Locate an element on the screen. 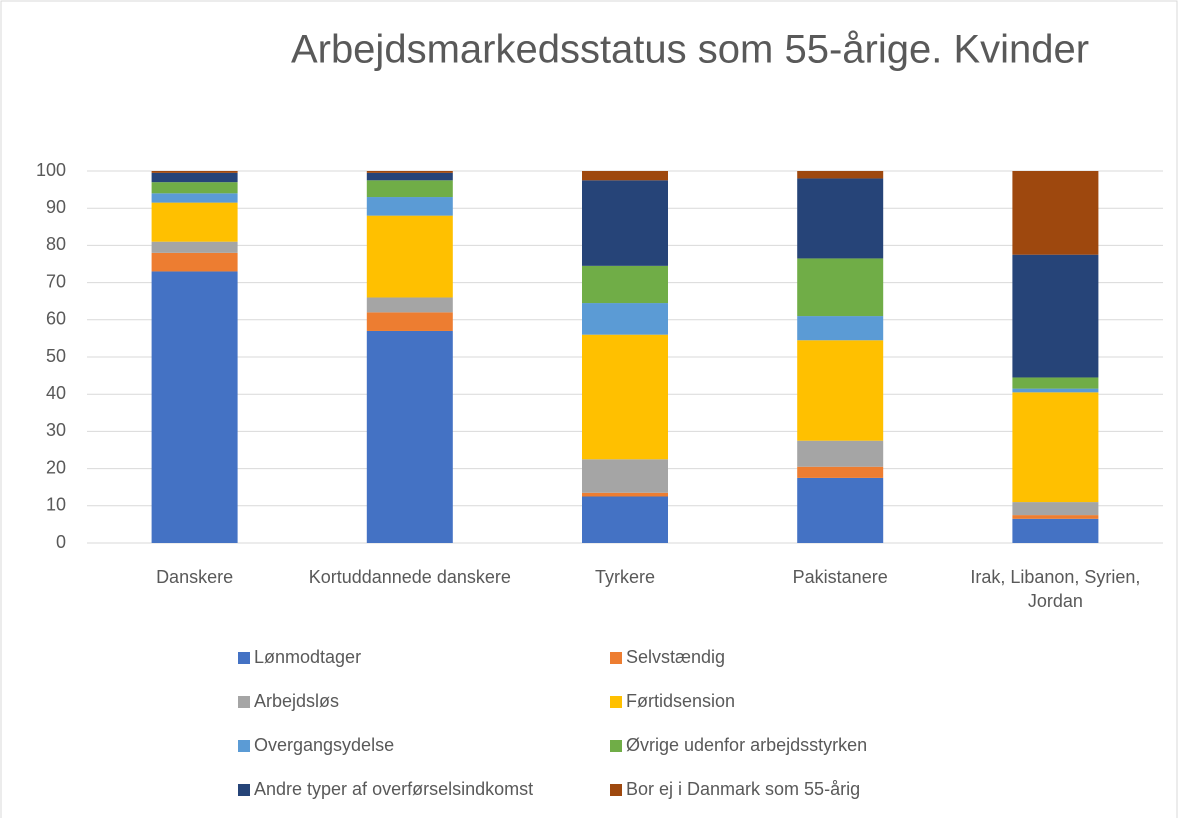  legend-label: Andre typer af overførselsindkomst is located at coordinates (393, 789).